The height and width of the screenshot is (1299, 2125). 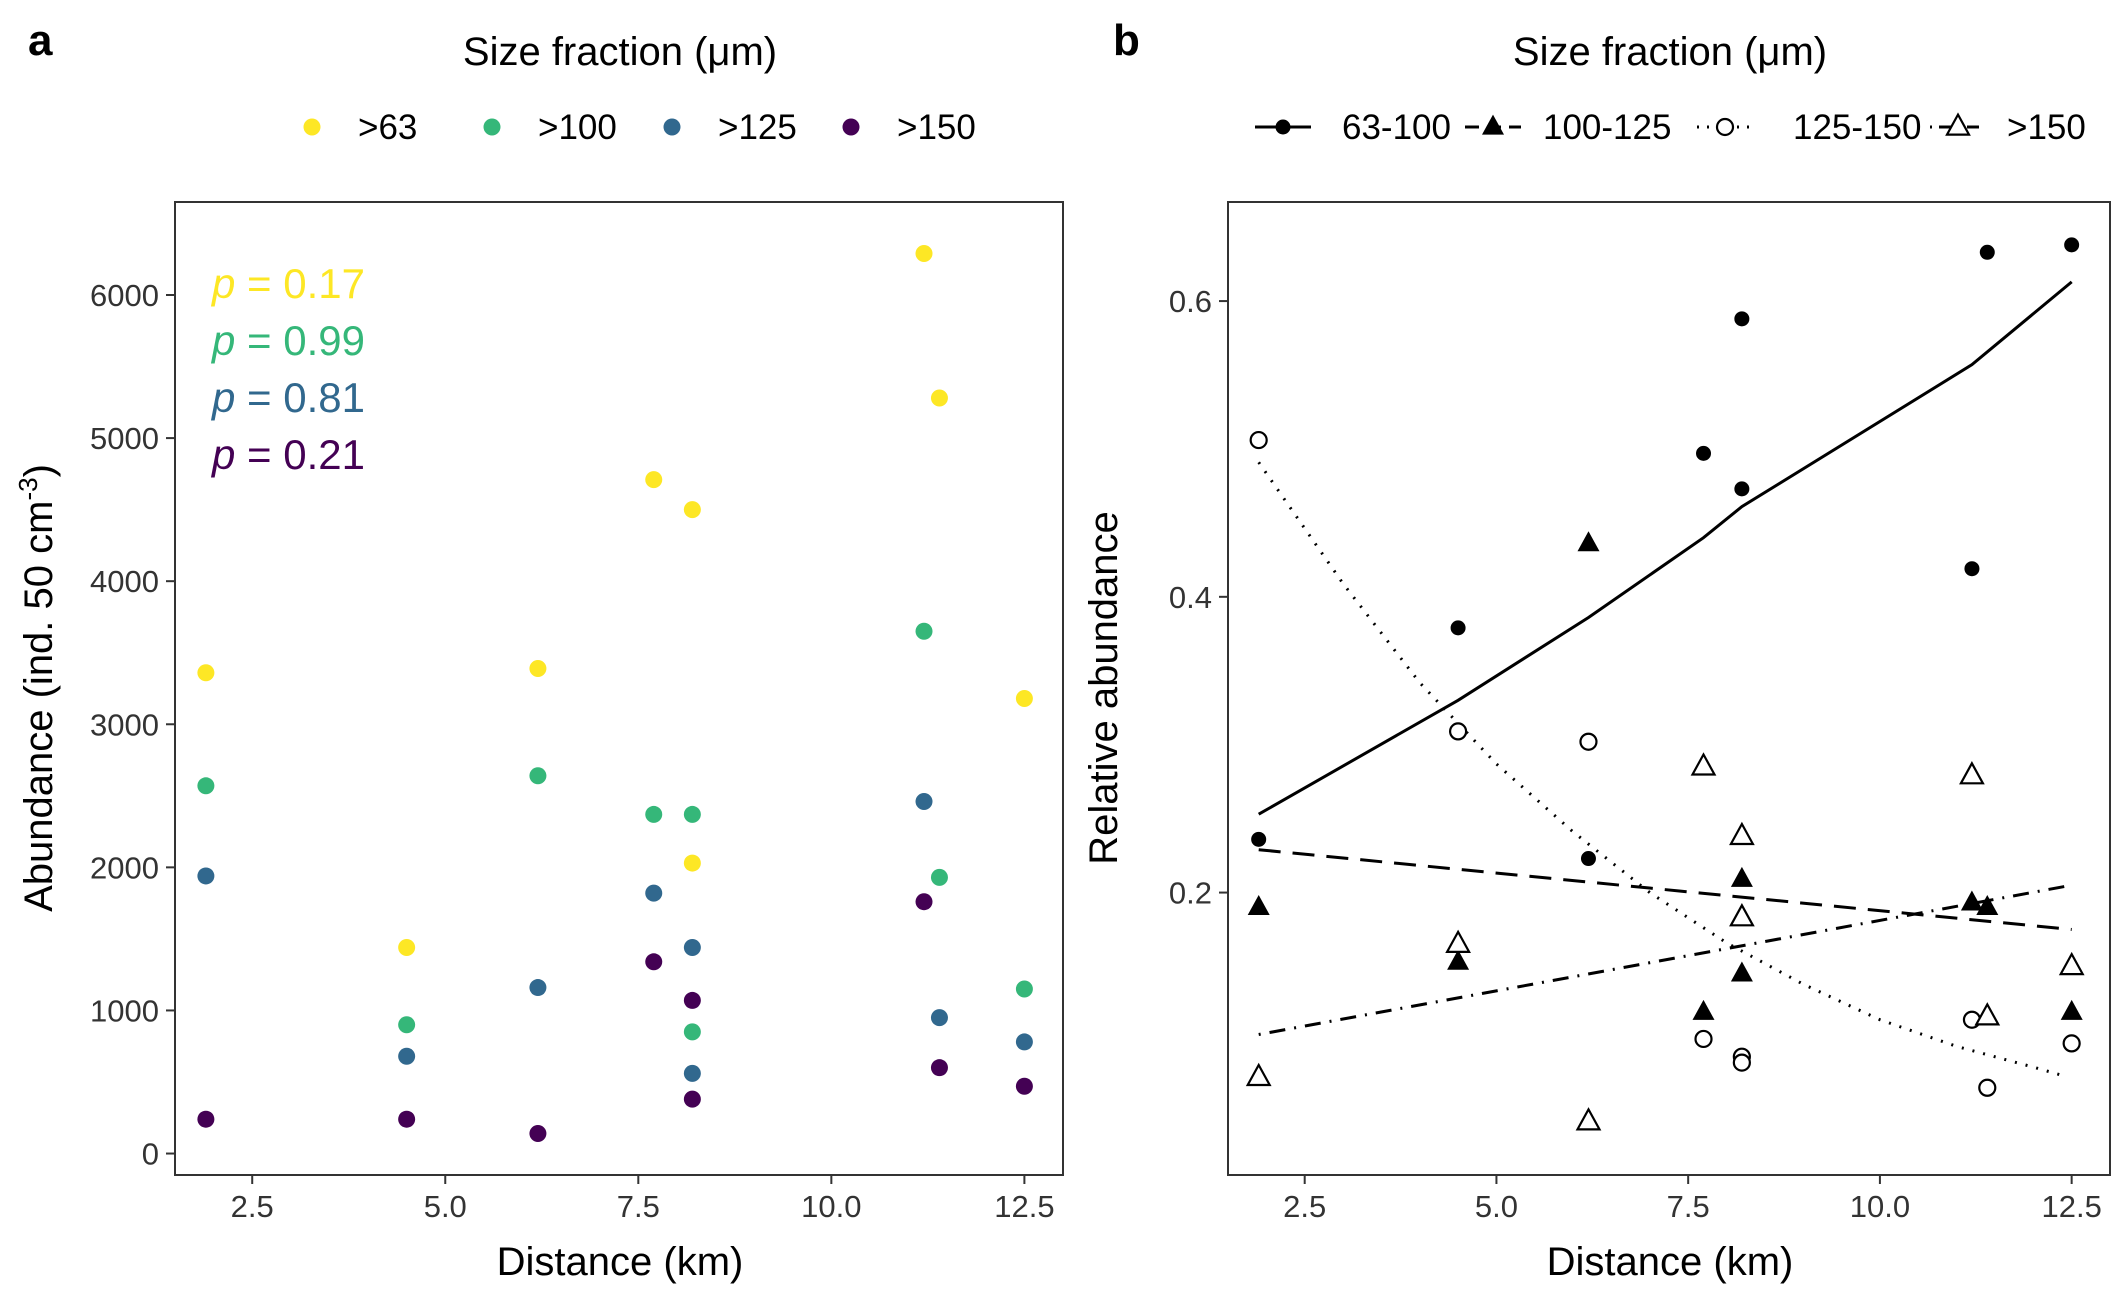 I want to click on p-value-annotation: p = 0.17, so click(x=287, y=283).